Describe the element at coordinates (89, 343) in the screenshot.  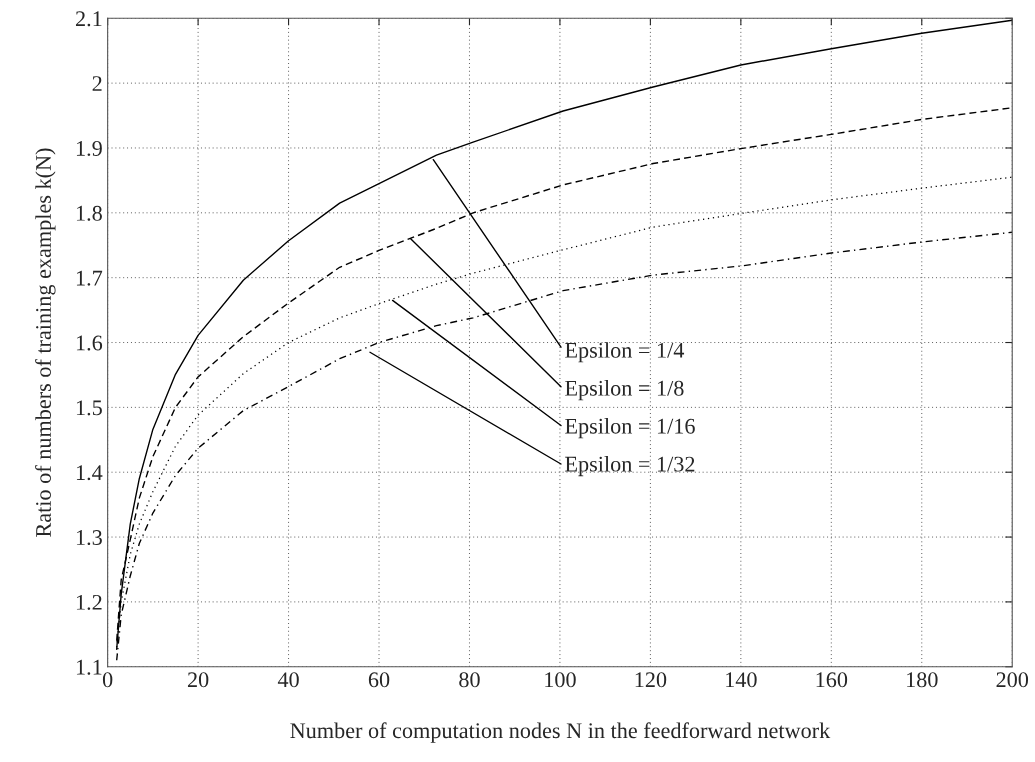
I see `y-tick-label: 1.6` at that location.